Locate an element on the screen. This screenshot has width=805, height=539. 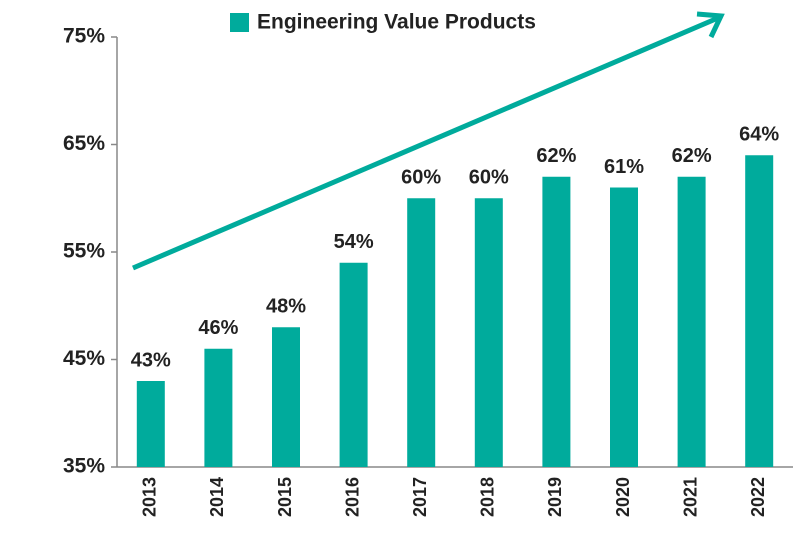
x-tick-label: 2016 is located at coordinates (352, 497).